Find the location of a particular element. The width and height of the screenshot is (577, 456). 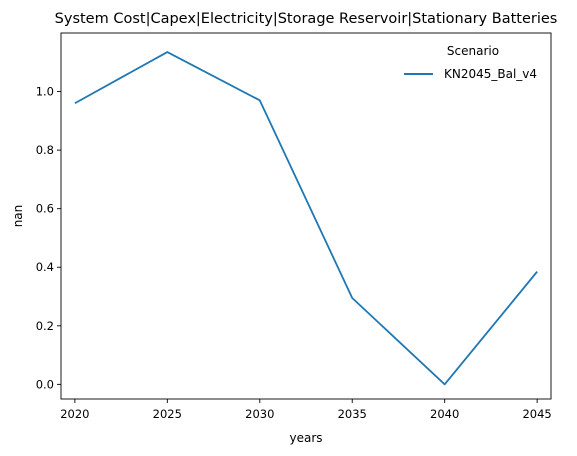

x-tick-label: 2020 is located at coordinates (74, 414).